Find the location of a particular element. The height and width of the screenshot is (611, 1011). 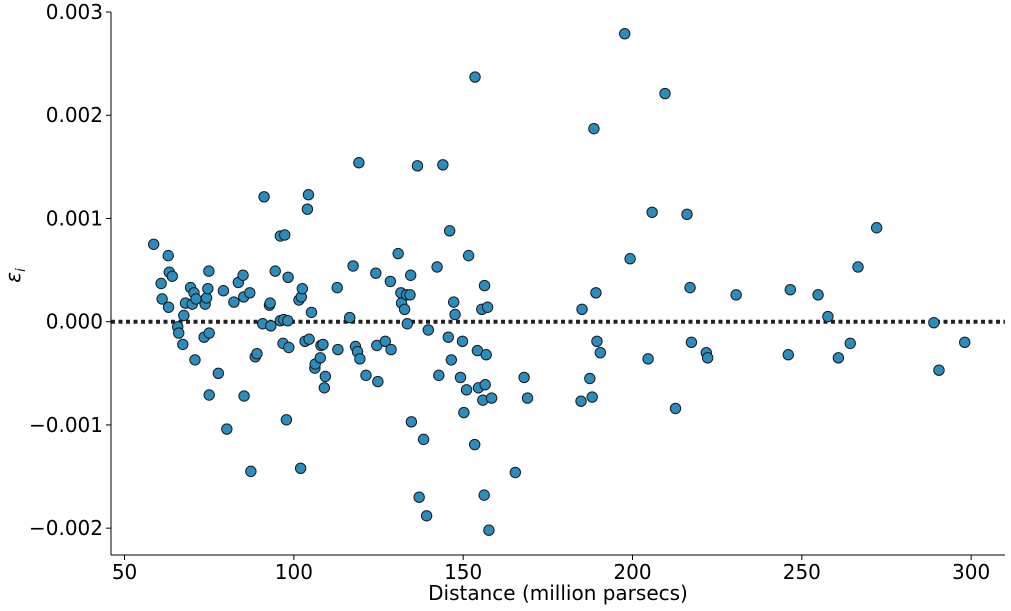

y-tick-label: −0.002 is located at coordinates (66, 528).